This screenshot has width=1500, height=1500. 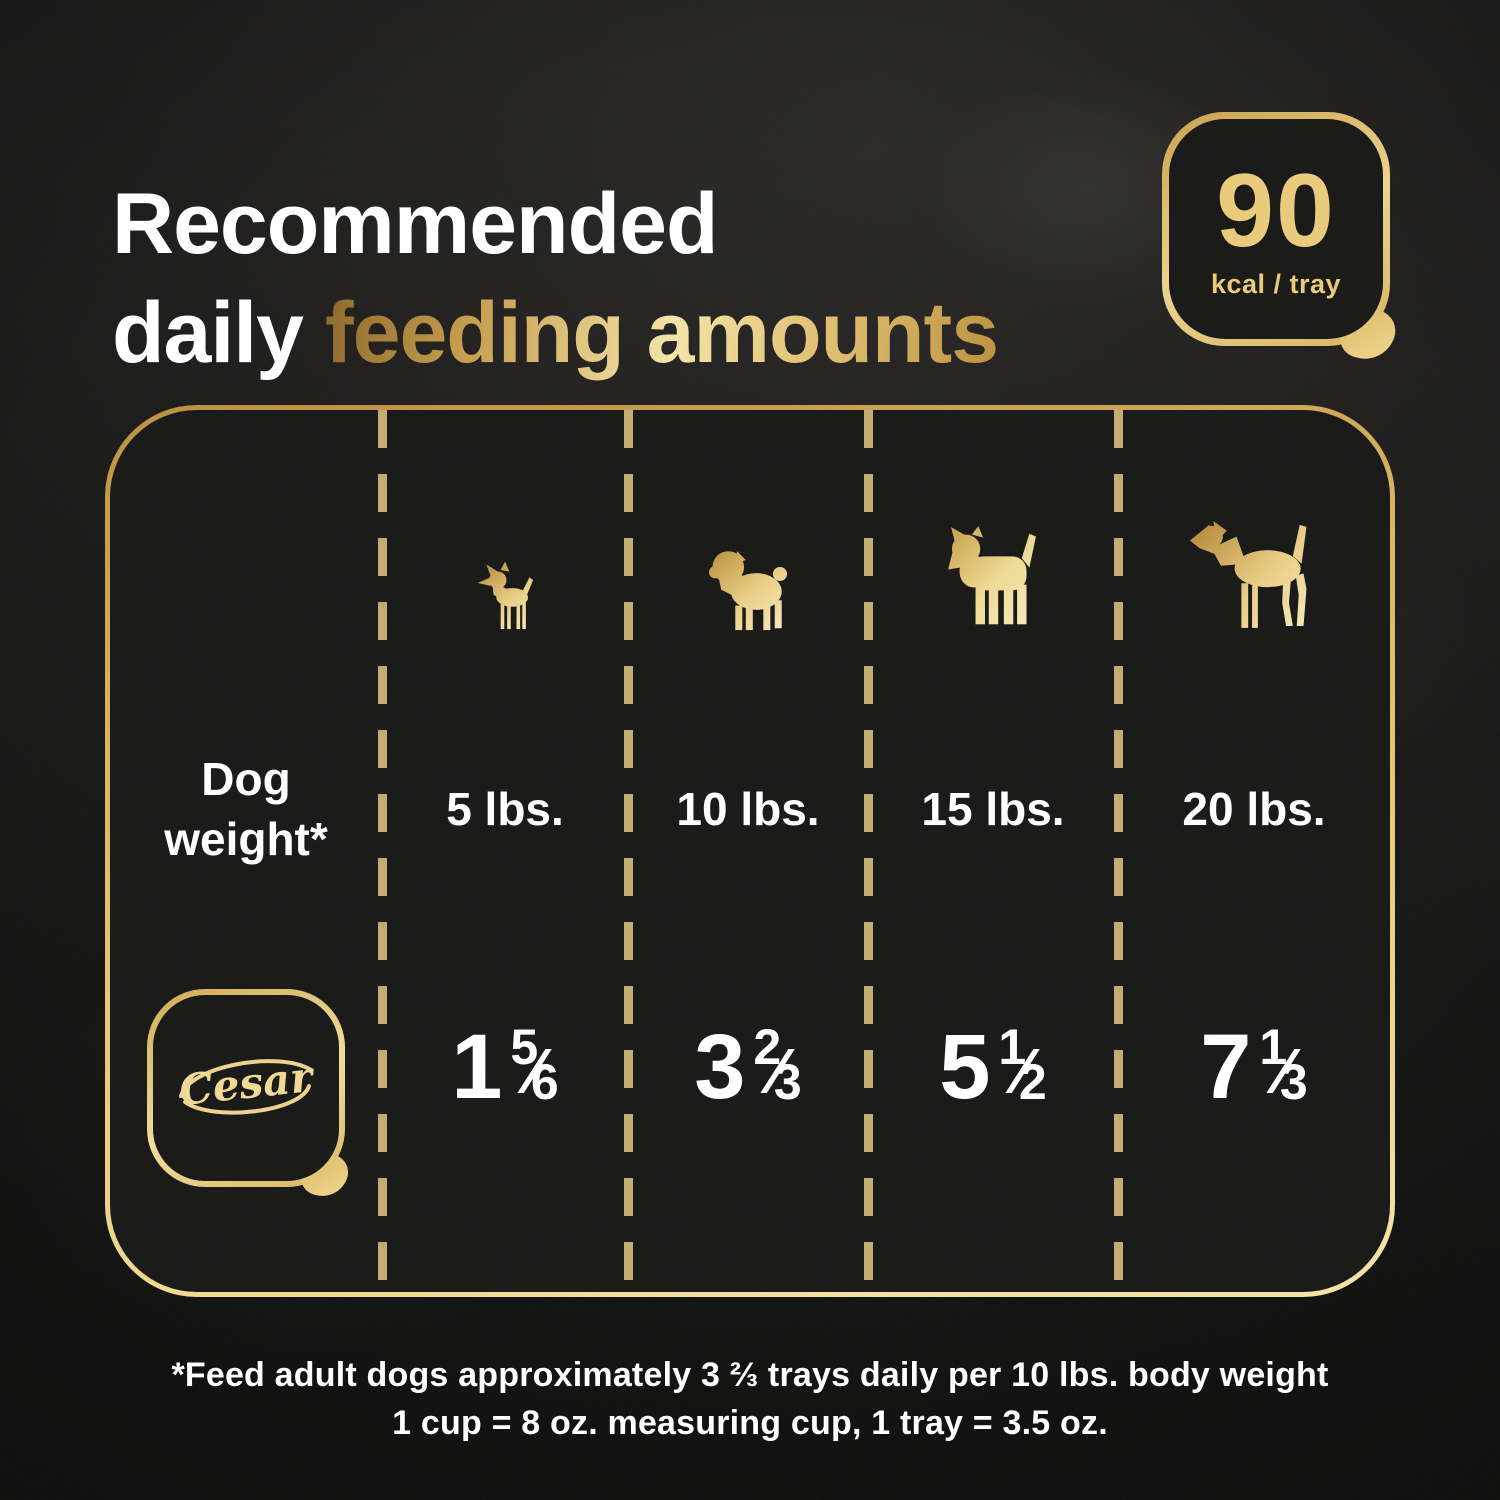 I want to click on cesar-wordmark: Cesar, so click(x=247, y=1082).